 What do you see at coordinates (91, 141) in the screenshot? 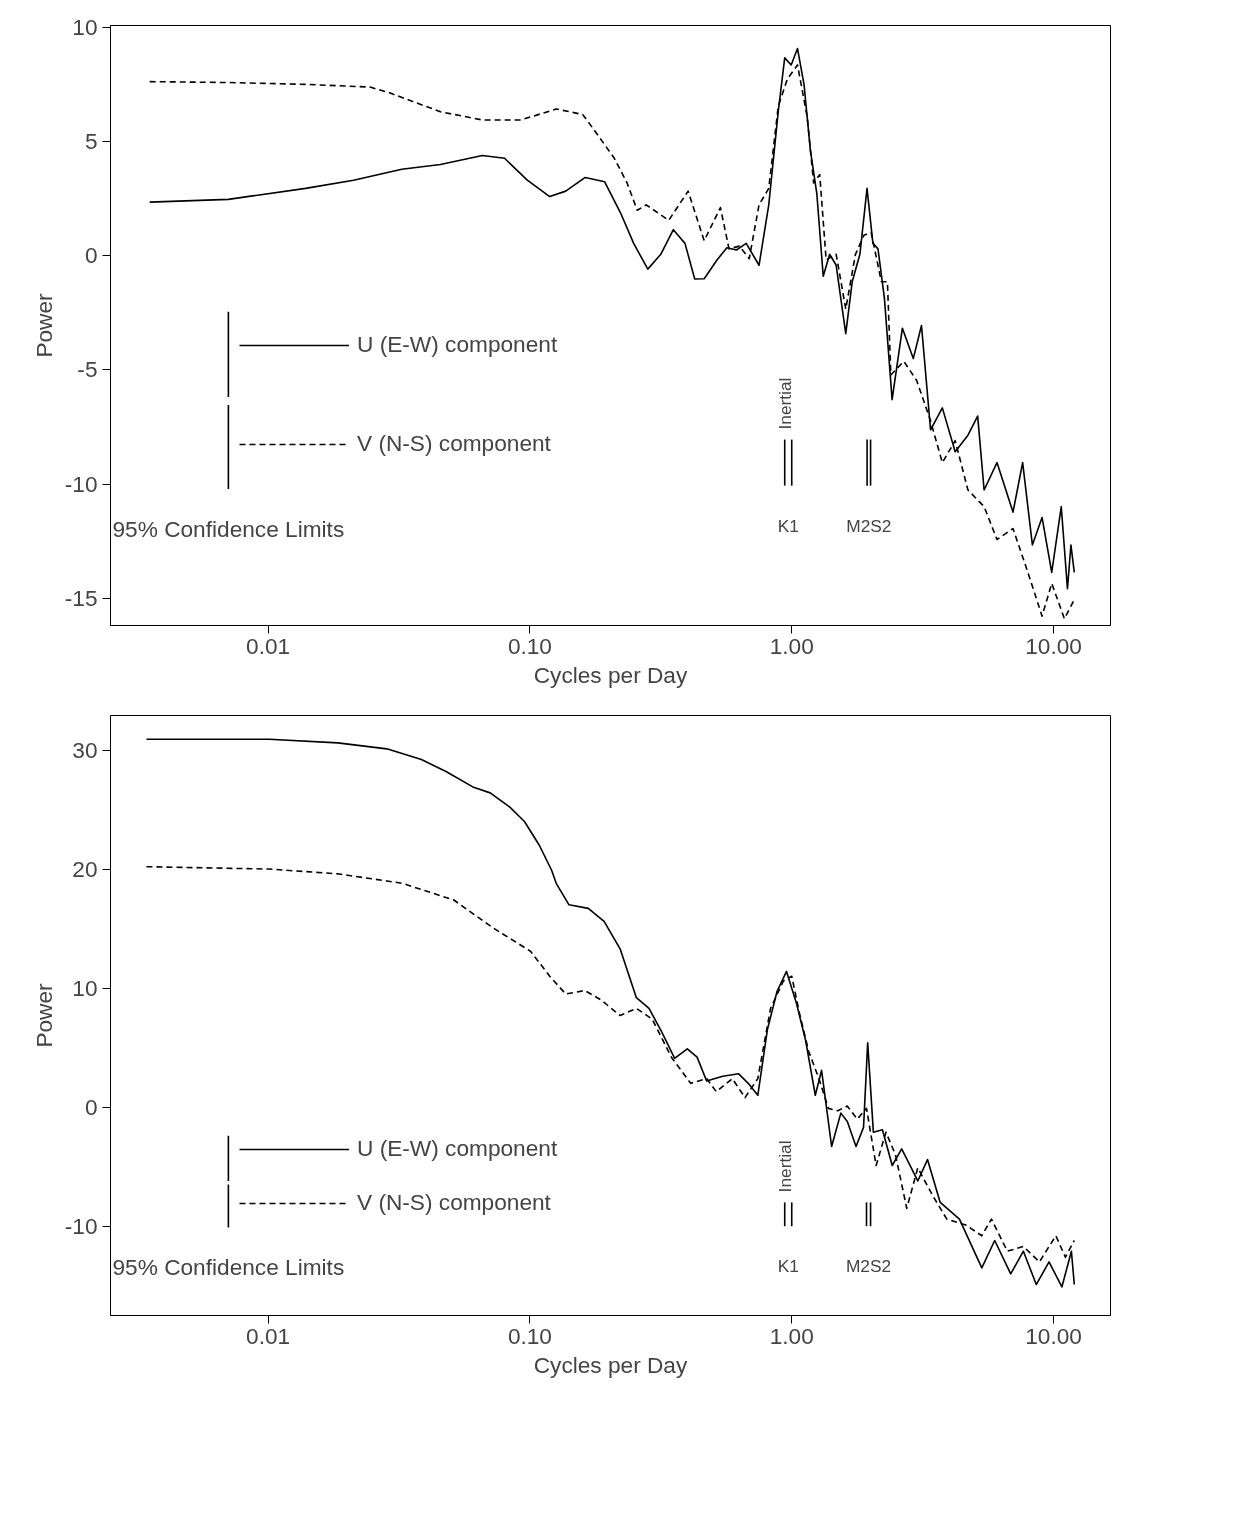
I see `y-tick-label: 5` at bounding box center [91, 141].